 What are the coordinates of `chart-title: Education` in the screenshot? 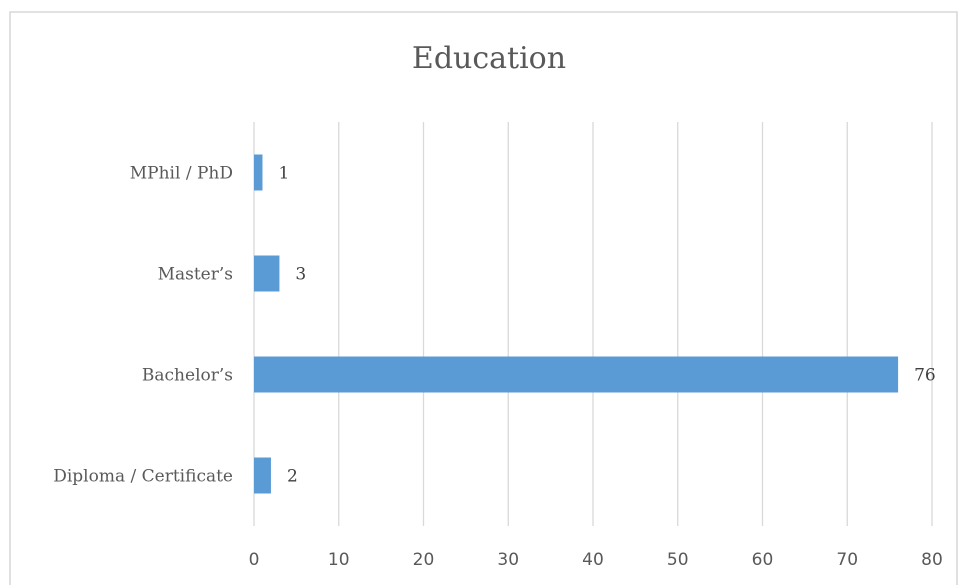 It's located at (489, 58).